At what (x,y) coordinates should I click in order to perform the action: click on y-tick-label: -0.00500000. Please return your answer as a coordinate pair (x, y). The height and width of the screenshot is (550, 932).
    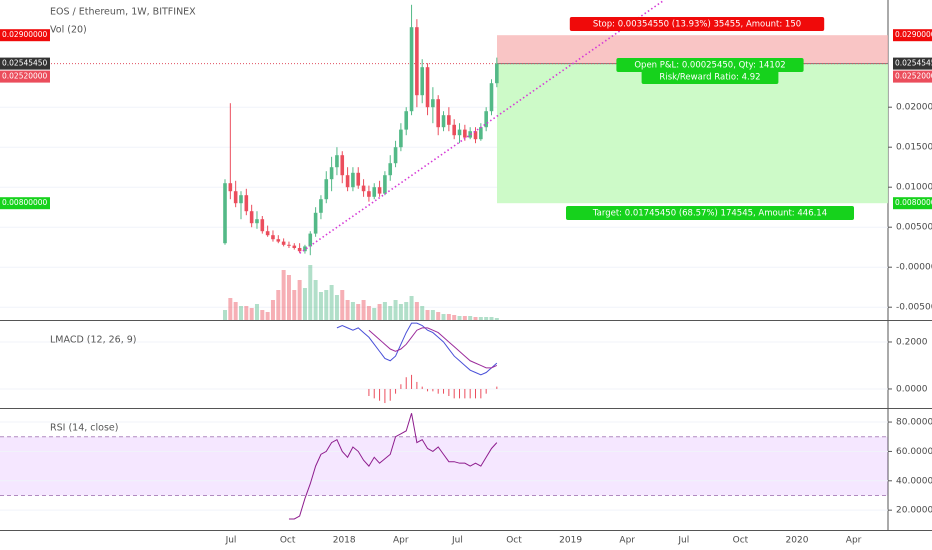
    Looking at the image, I should click on (914, 308).